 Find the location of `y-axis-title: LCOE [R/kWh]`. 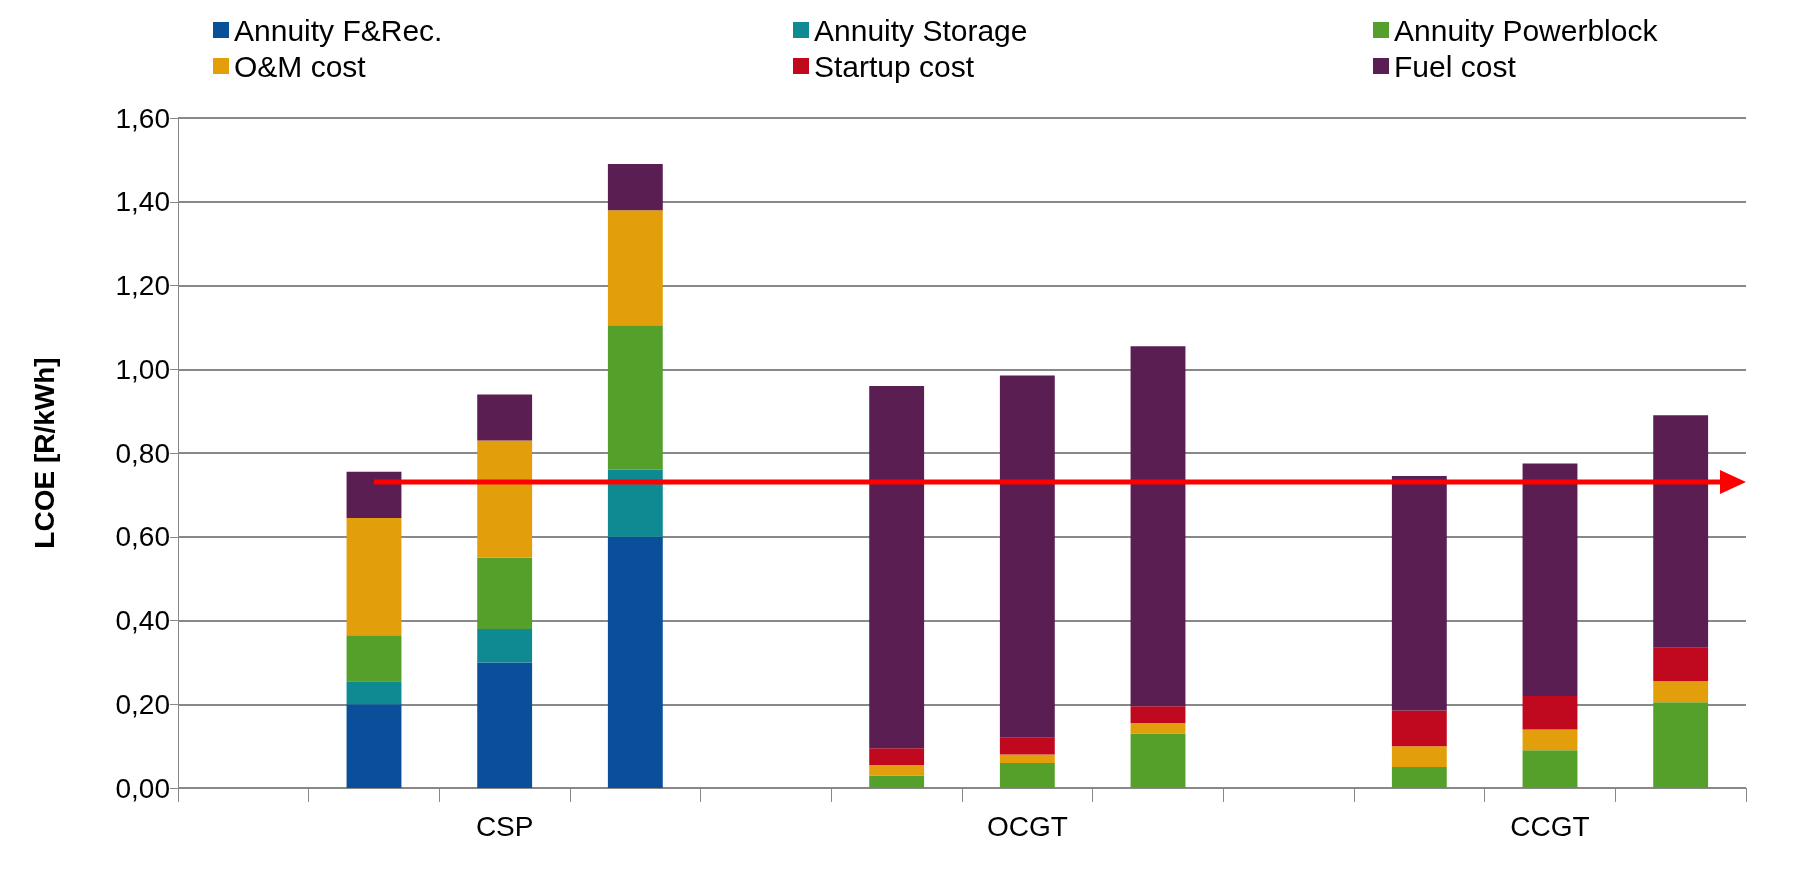

y-axis-title: LCOE [R/kWh] is located at coordinates (44, 453).